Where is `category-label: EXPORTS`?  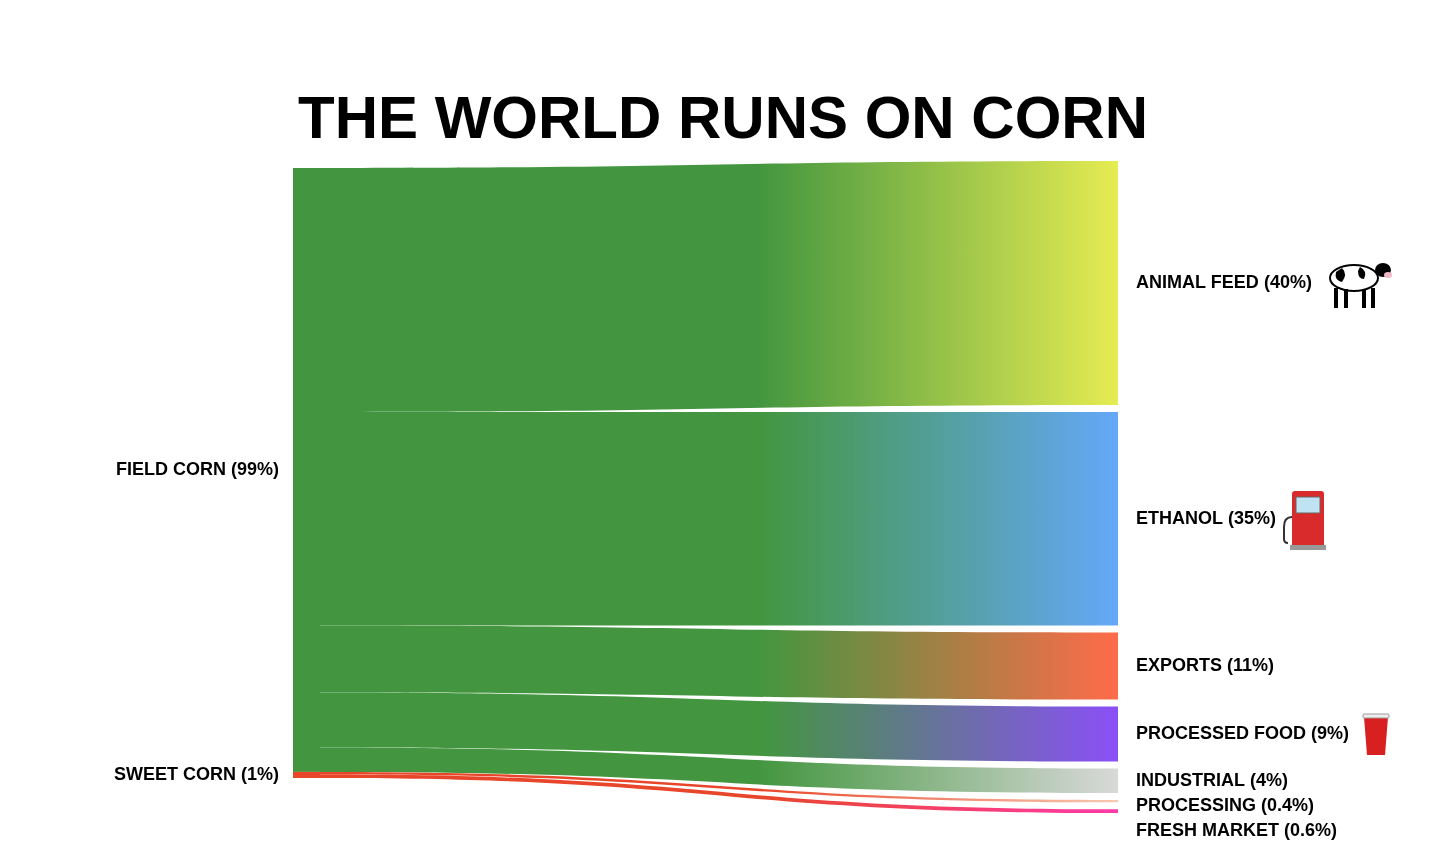
category-label: EXPORTS is located at coordinates (1179, 665).